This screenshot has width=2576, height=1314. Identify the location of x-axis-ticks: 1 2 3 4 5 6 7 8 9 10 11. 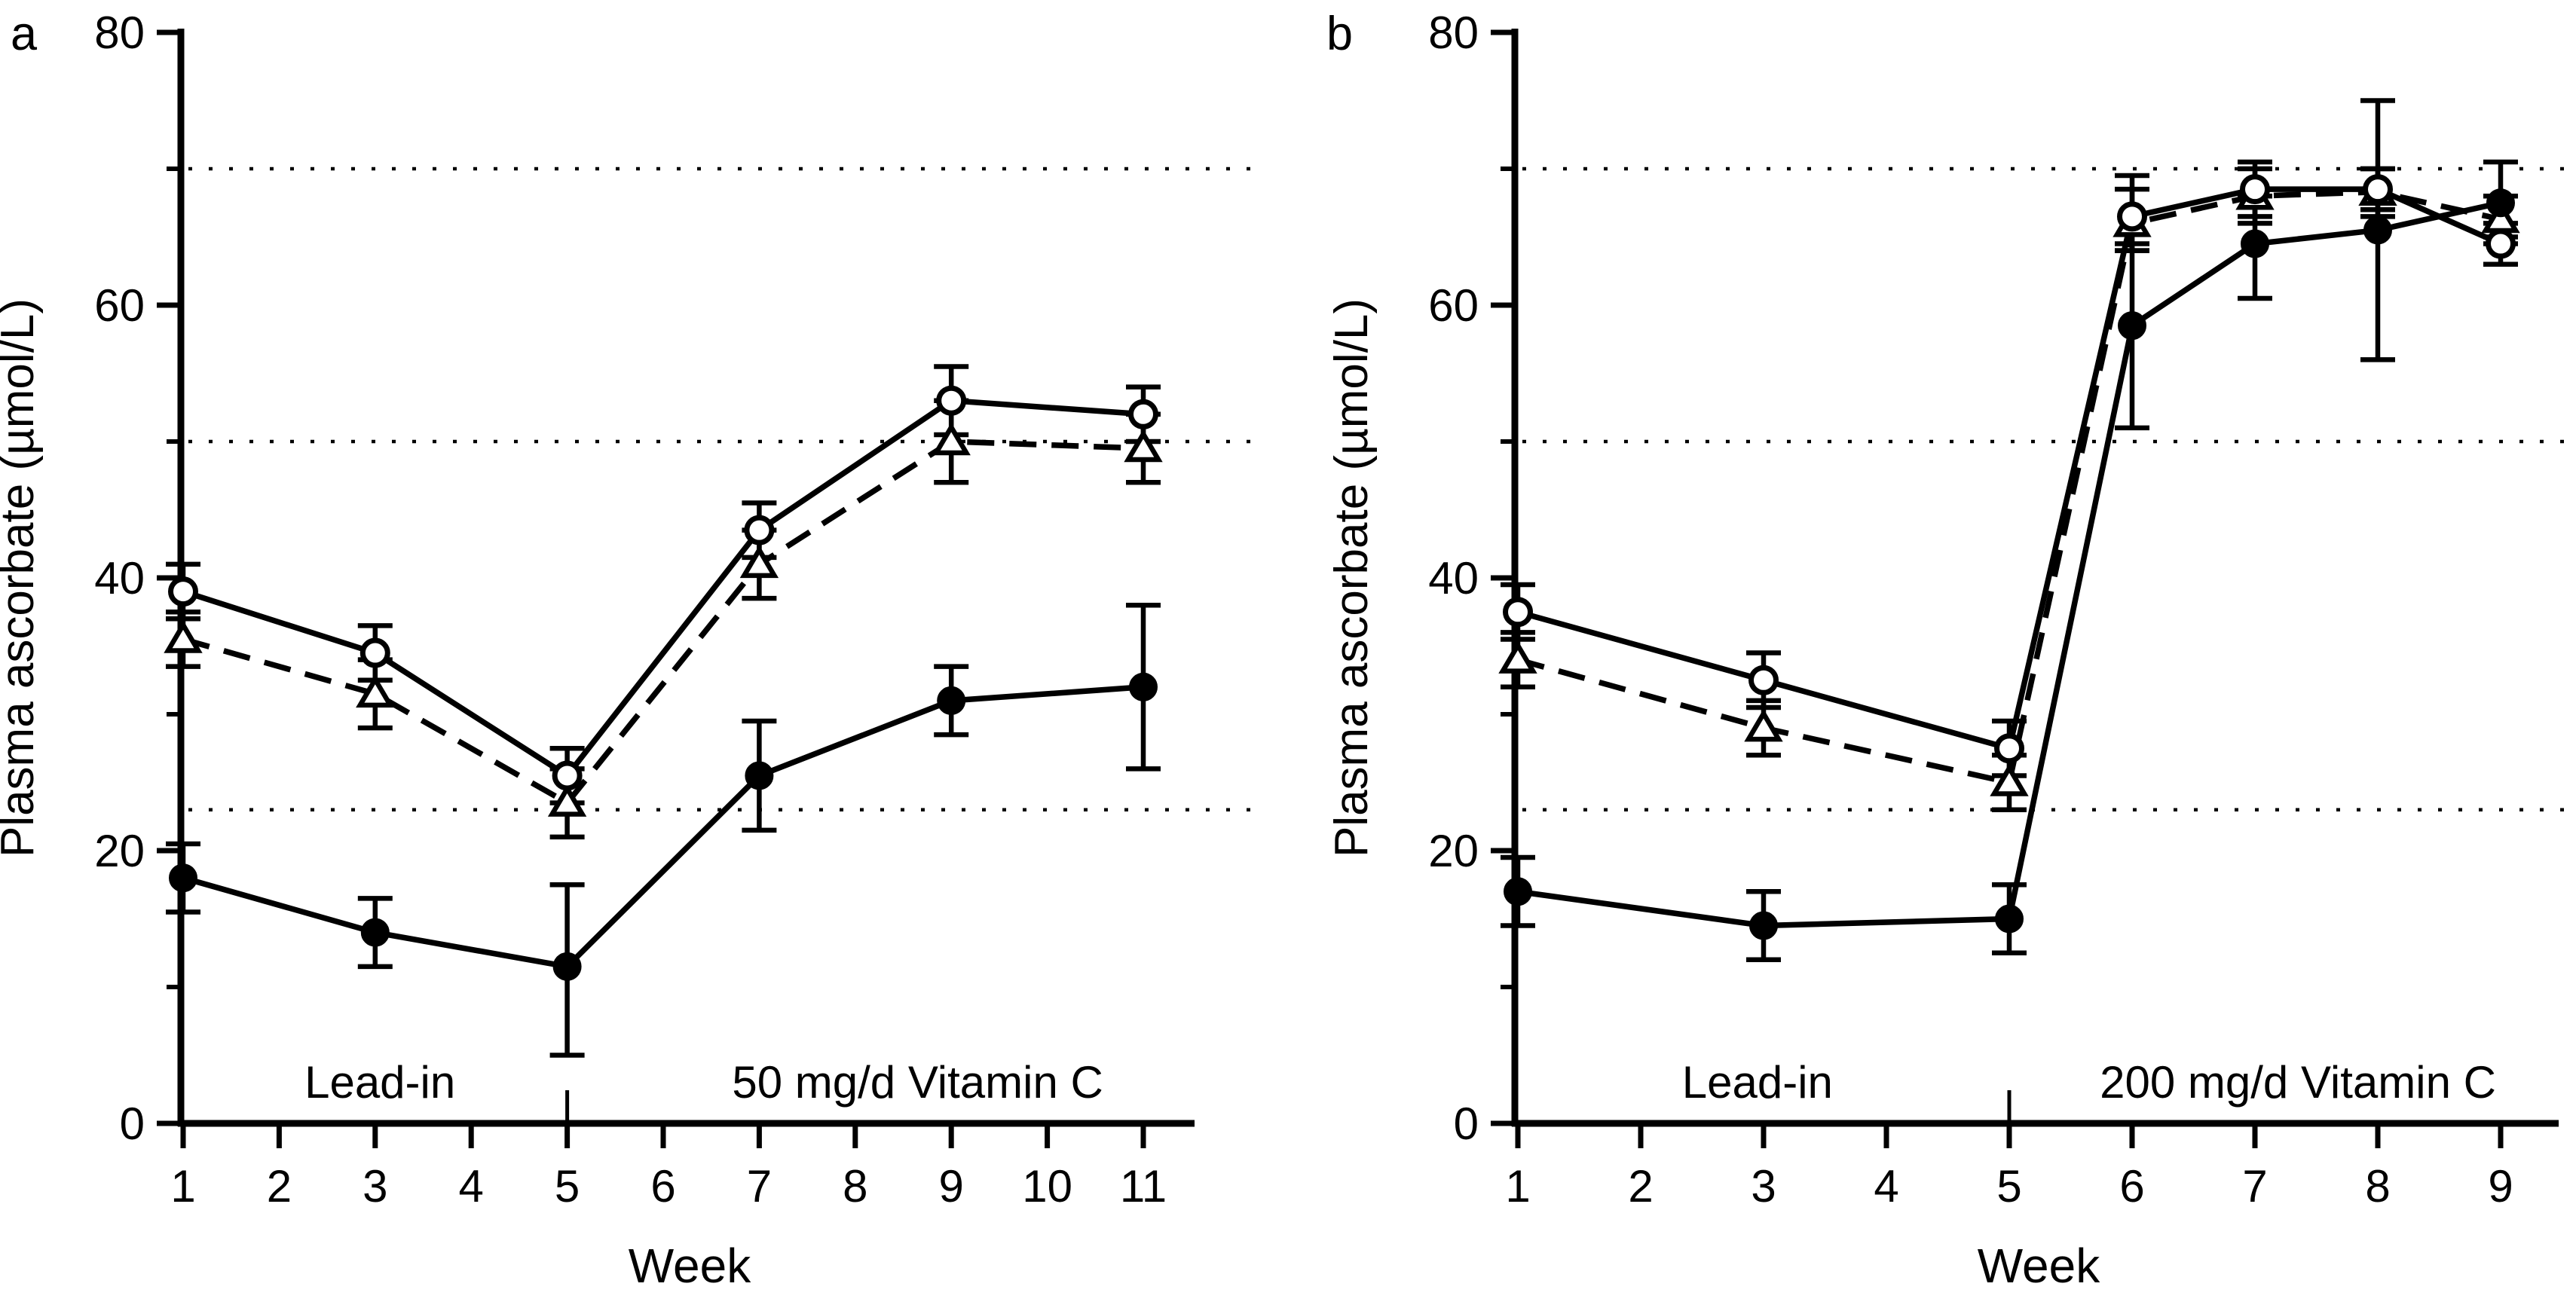
(668, 1167).